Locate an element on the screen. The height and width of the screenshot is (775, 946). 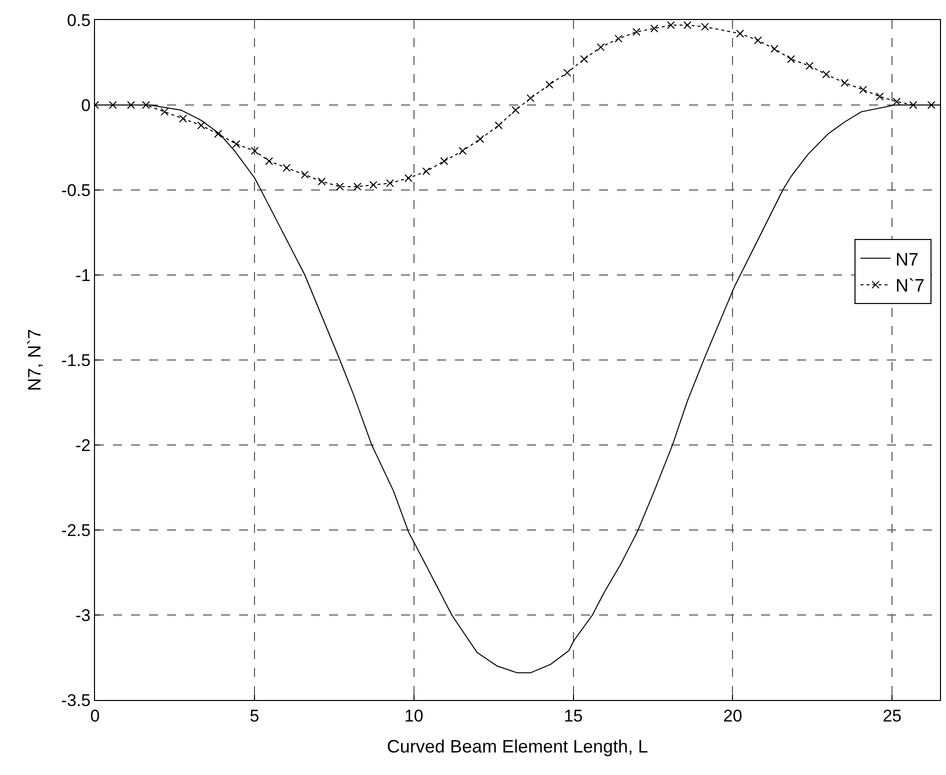
x-tick-label: 10 is located at coordinates (414, 716).